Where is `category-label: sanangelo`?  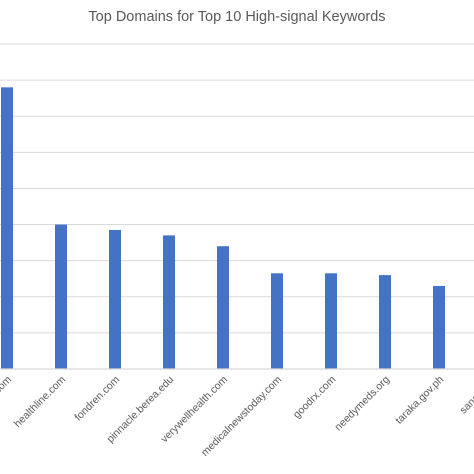
category-label: sanangelo is located at coordinates (465, 395).